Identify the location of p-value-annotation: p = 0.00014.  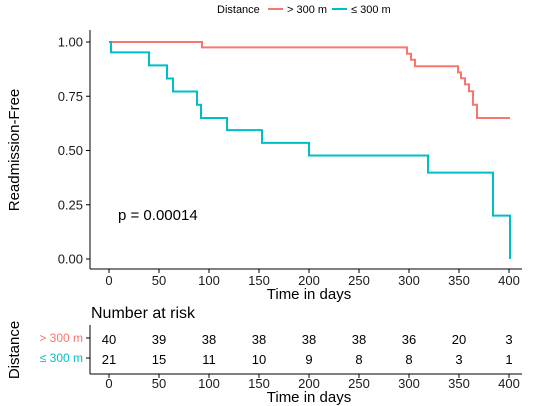
(158, 215).